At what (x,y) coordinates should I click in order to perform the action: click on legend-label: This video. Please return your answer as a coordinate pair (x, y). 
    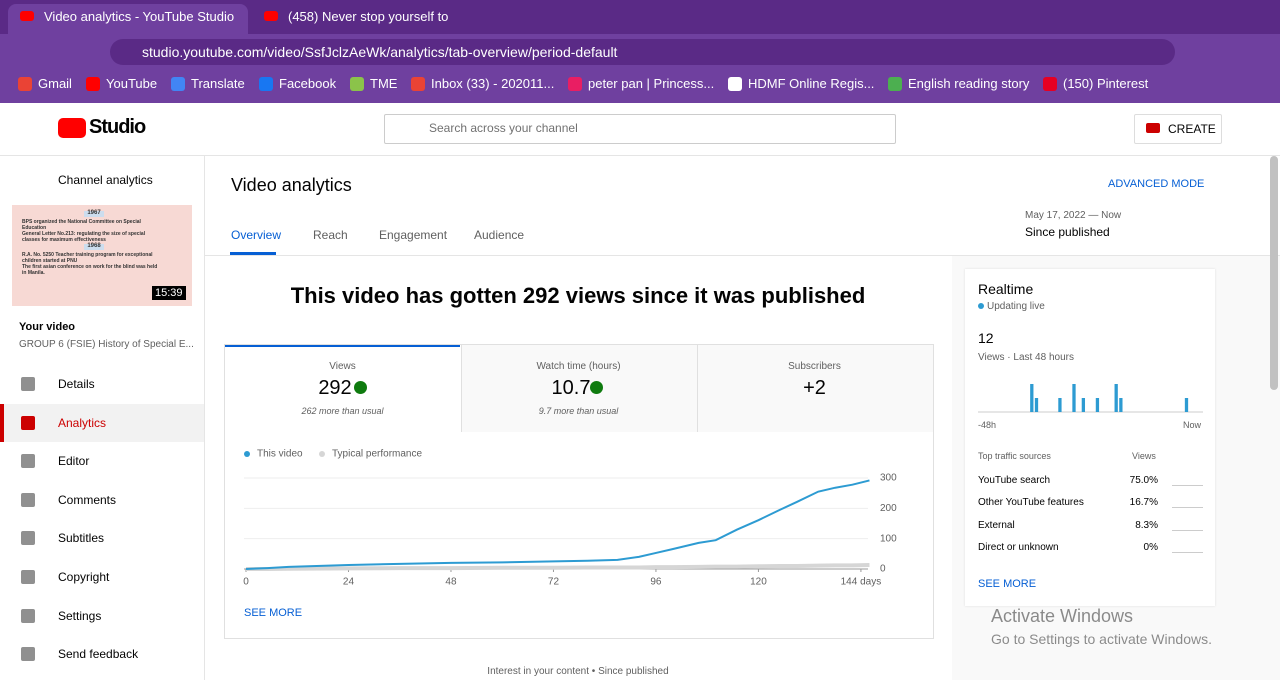
    Looking at the image, I should click on (280, 454).